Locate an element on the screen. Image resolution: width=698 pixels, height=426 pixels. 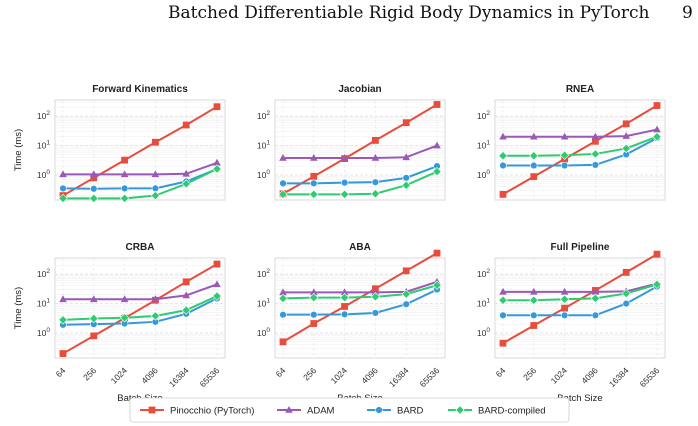
legend-label: ADAM is located at coordinates (321, 411).